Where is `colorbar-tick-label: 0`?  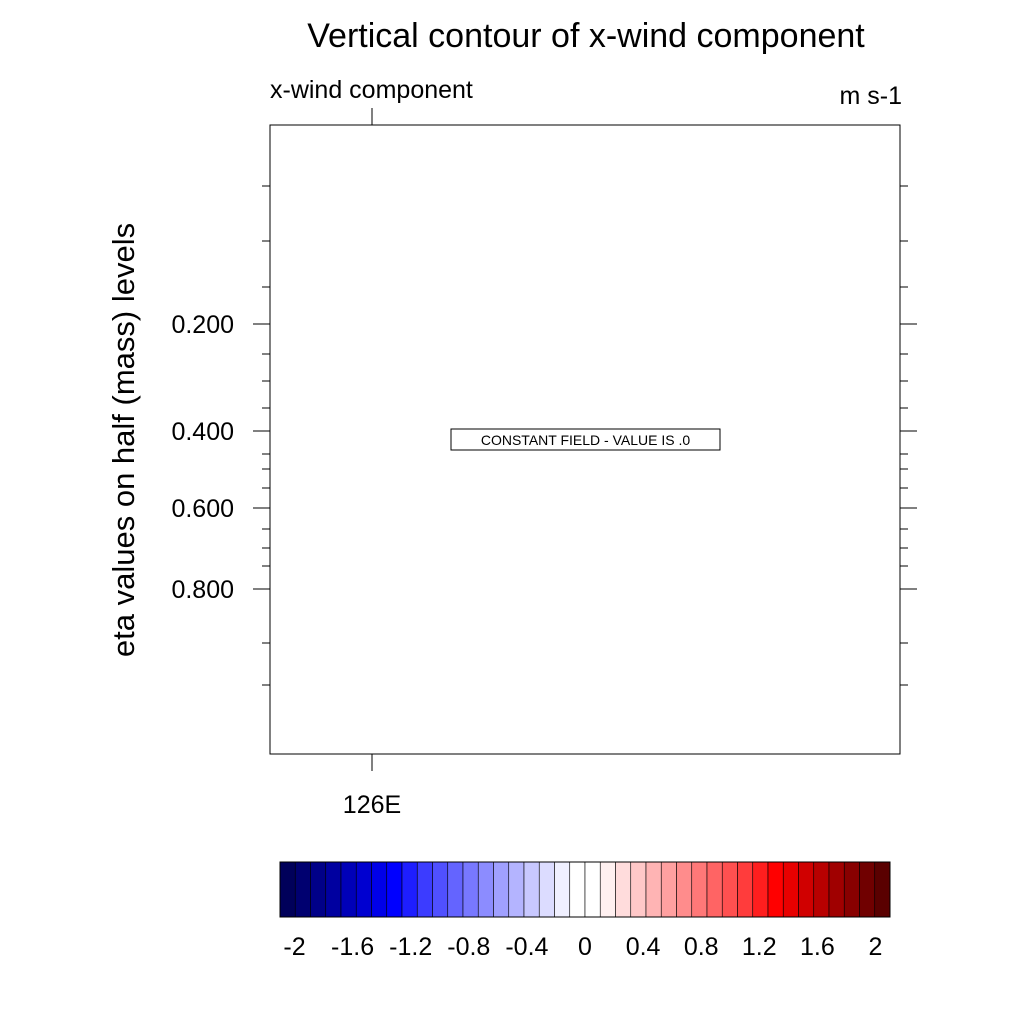
colorbar-tick-label: 0 is located at coordinates (585, 947).